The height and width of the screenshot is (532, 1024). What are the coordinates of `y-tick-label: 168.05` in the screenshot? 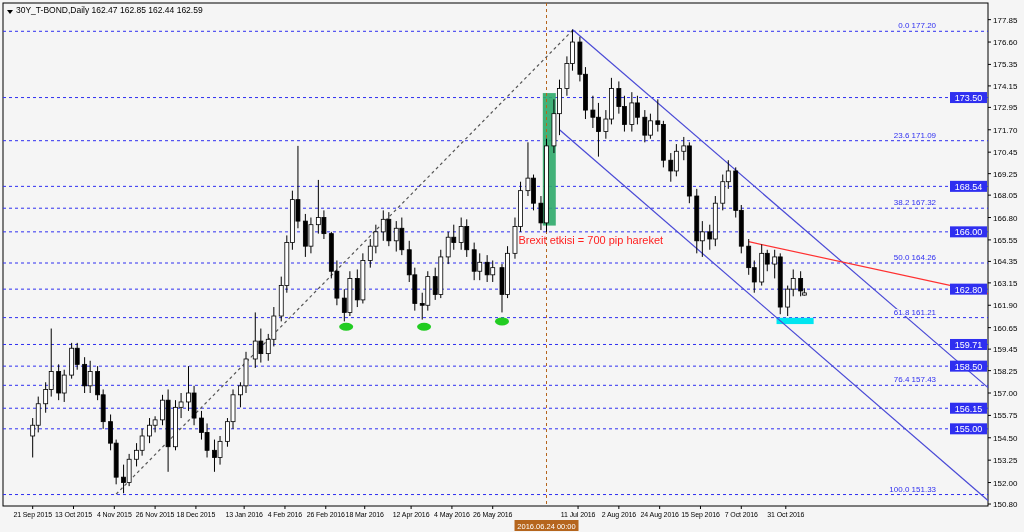 It's located at (1006, 196).